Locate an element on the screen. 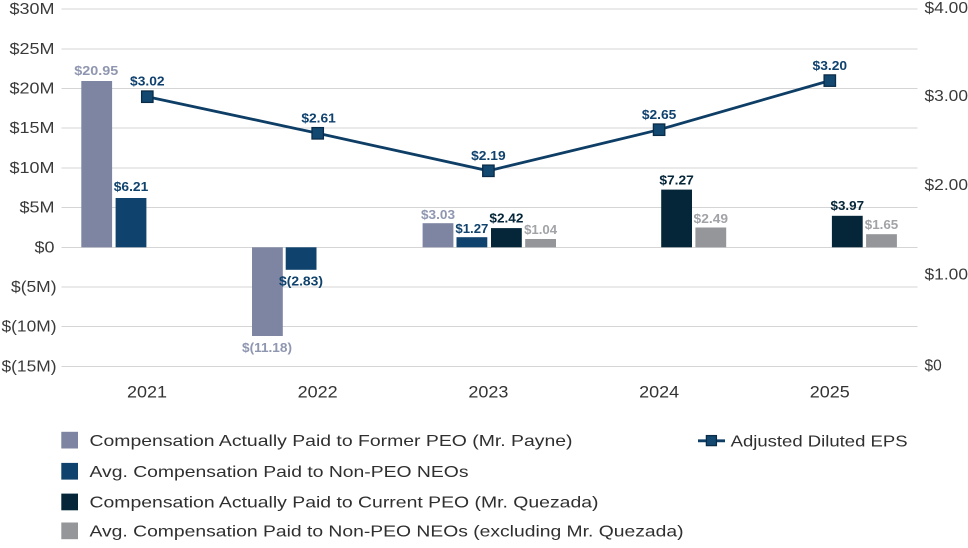 This screenshot has width=968, height=548. svg-text: $5M is located at coordinates (37, 208).